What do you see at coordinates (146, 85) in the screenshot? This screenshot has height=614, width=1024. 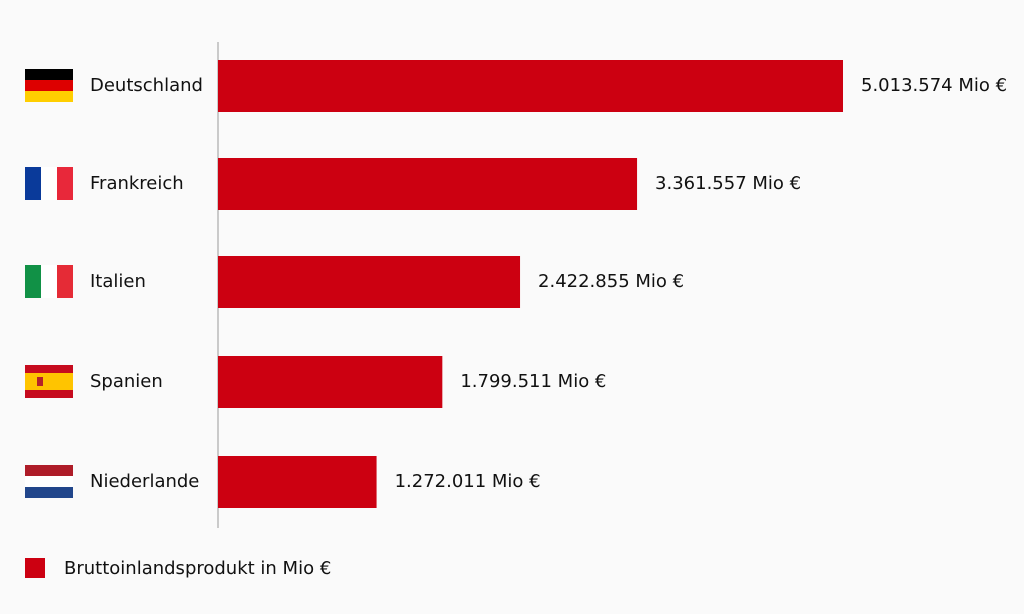 I see `category-label: Deutschland` at bounding box center [146, 85].